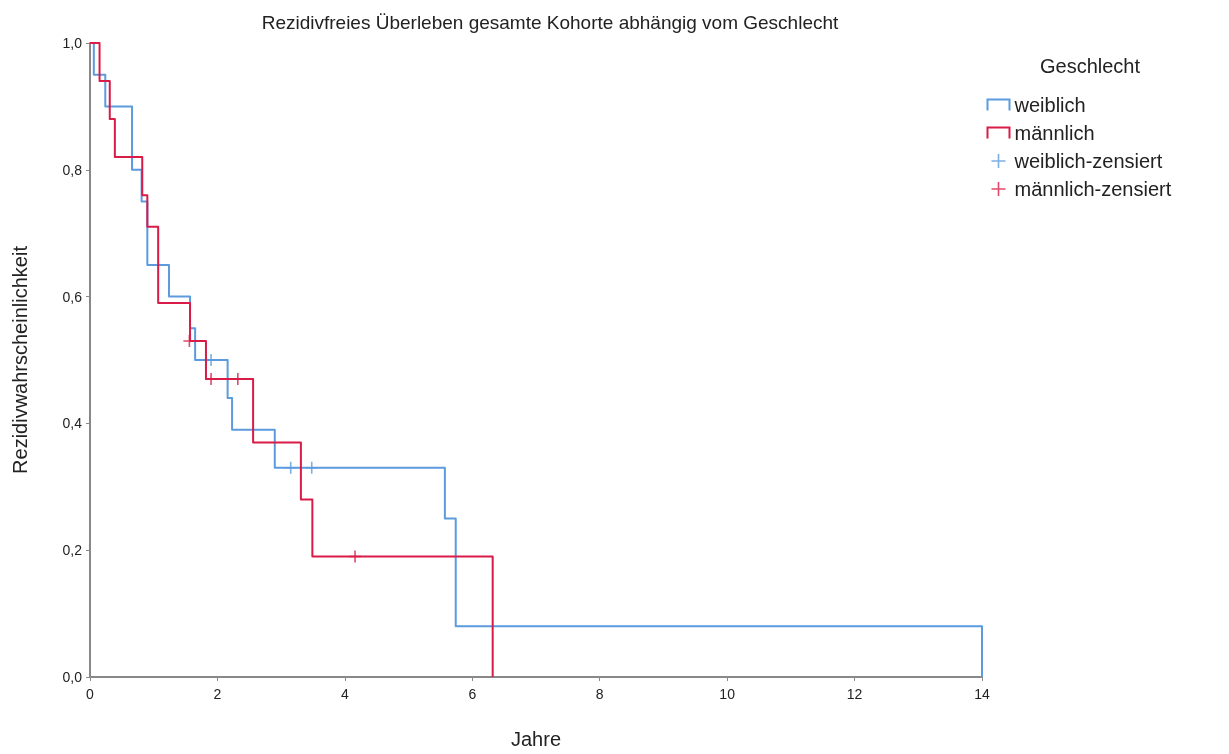 The width and height of the screenshot is (1229, 754). I want to click on legend-label: weiblich, so click(1049, 105).